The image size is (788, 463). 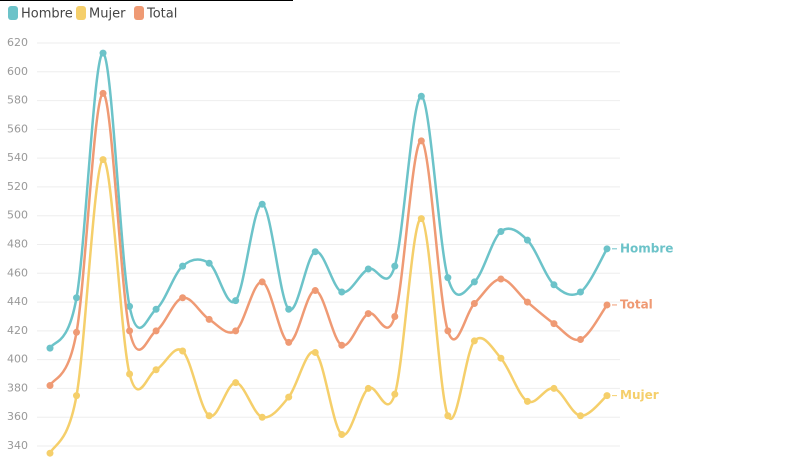 What do you see at coordinates (17, 272) in the screenshot?
I see `y-tick-label: 460` at bounding box center [17, 272].